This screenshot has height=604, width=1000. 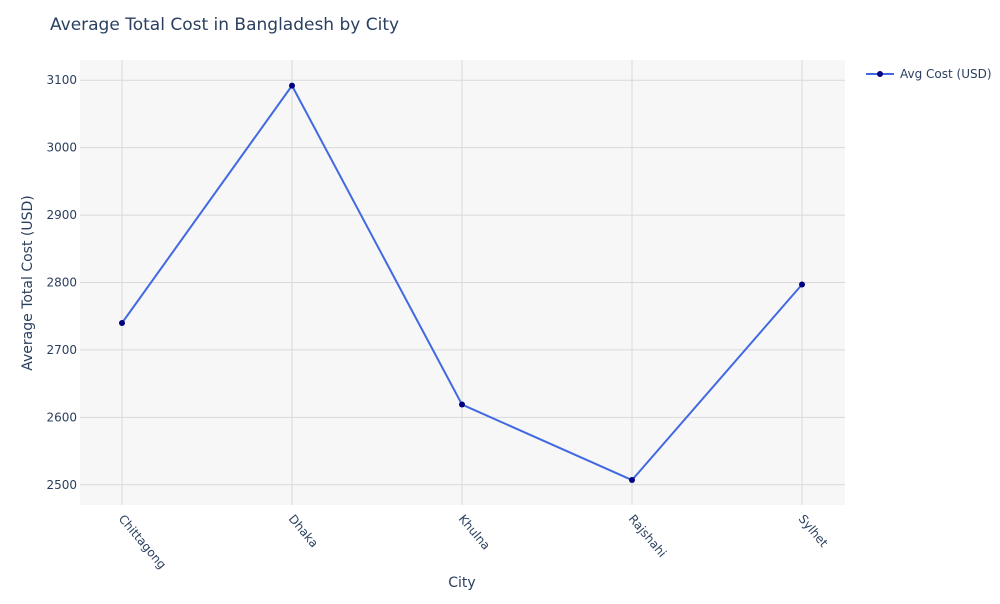 I want to click on x-tick-label: Sylhet, so click(x=813, y=531).